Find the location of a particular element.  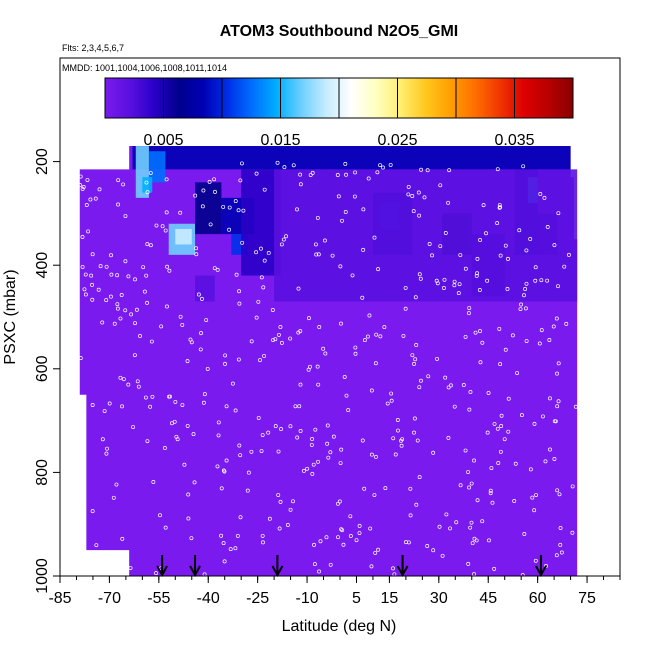

x-tick-label: 5 is located at coordinates (356, 598).